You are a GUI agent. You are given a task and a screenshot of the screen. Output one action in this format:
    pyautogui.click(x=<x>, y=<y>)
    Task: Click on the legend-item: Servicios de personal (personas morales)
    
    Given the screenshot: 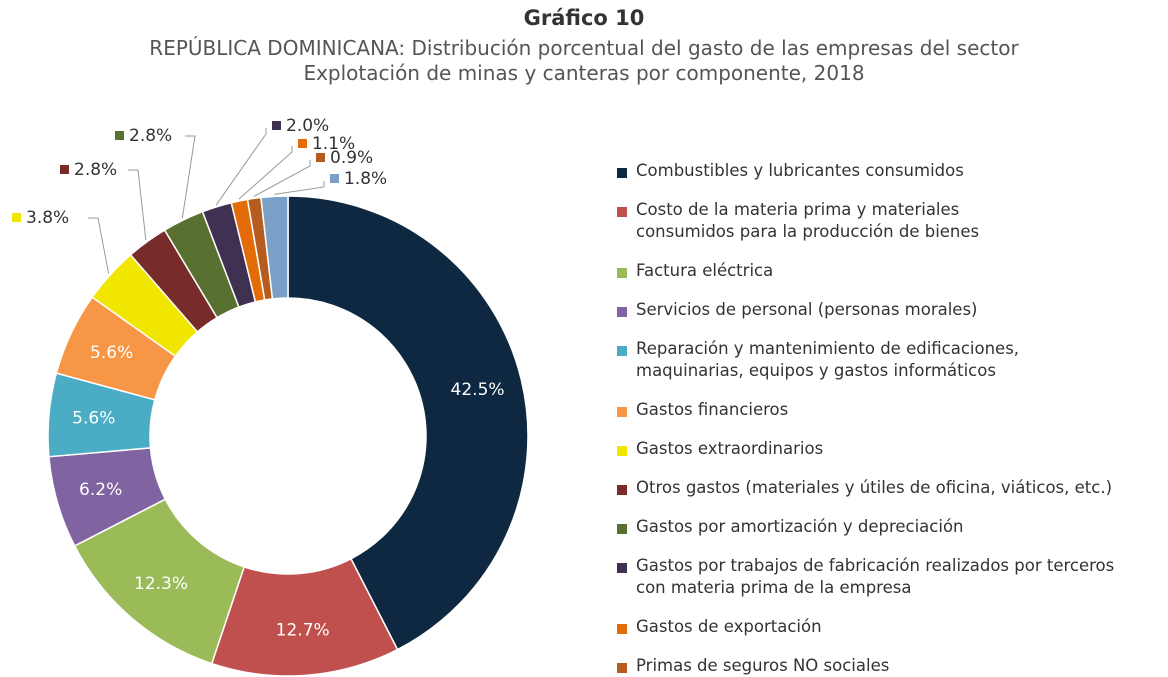 What is the action you would take?
    pyautogui.click(x=892, y=310)
    